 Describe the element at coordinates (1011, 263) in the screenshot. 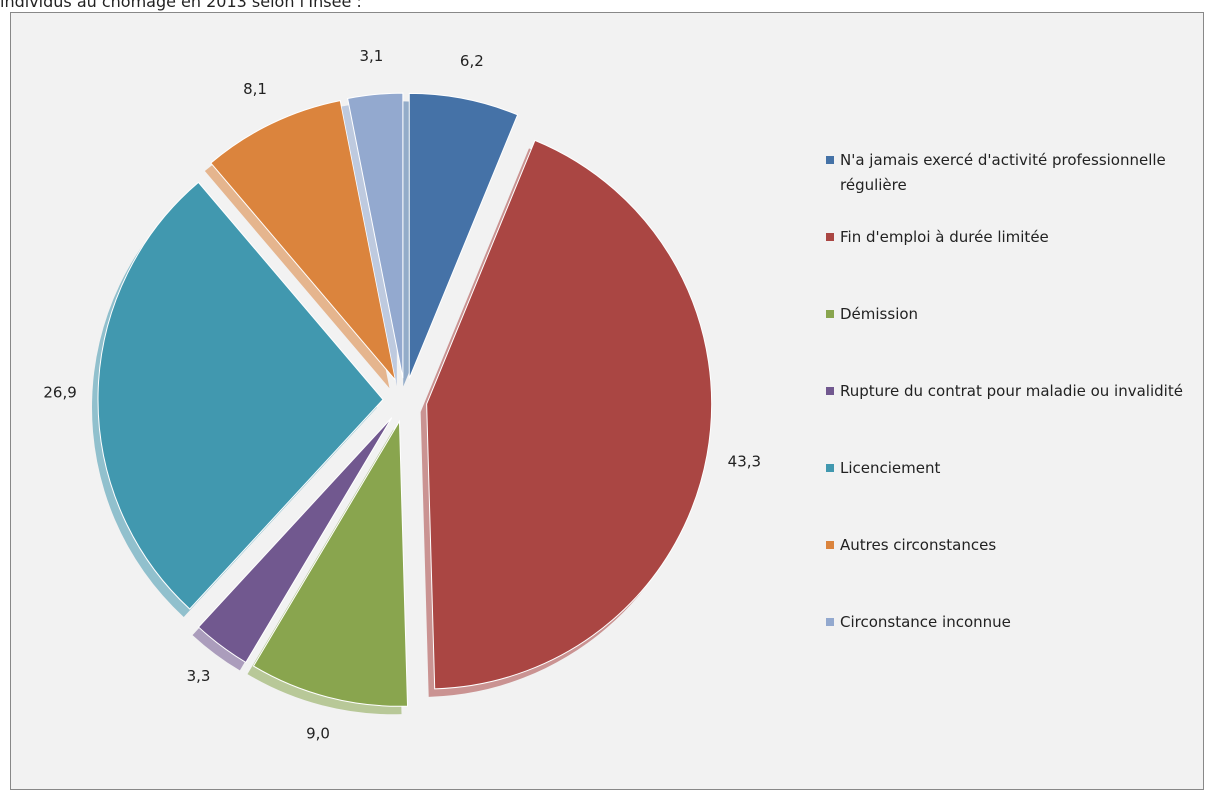

I see `legend-item: Fin d'emploi à durée limitée` at that location.